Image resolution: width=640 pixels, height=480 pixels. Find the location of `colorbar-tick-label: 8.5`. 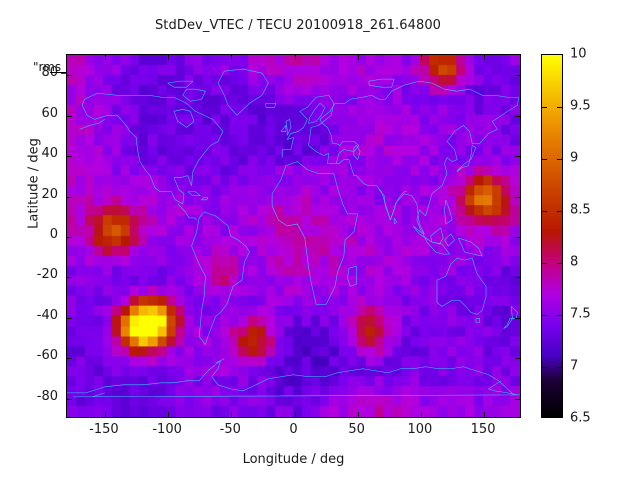

colorbar-tick-label: 8.5 is located at coordinates (580, 210).